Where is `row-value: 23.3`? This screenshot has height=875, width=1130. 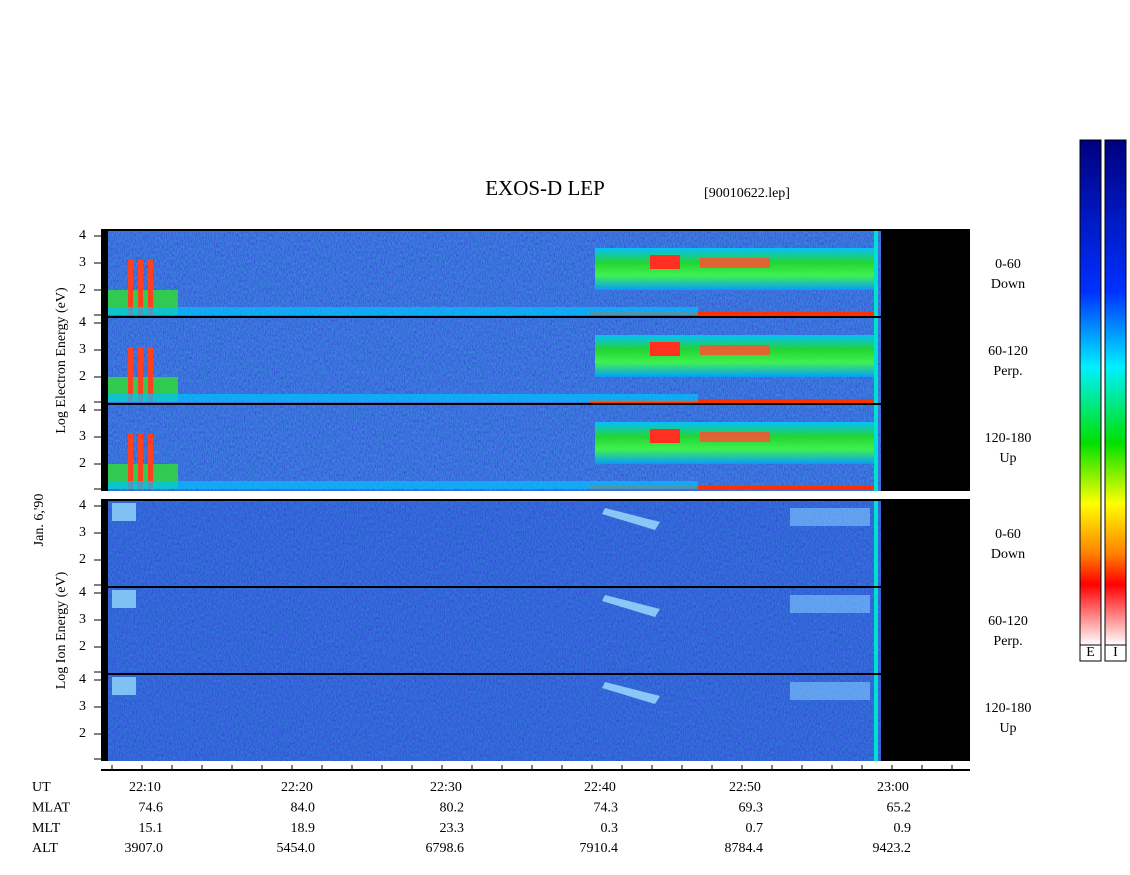 row-value: 23.3 is located at coordinates (452, 828).